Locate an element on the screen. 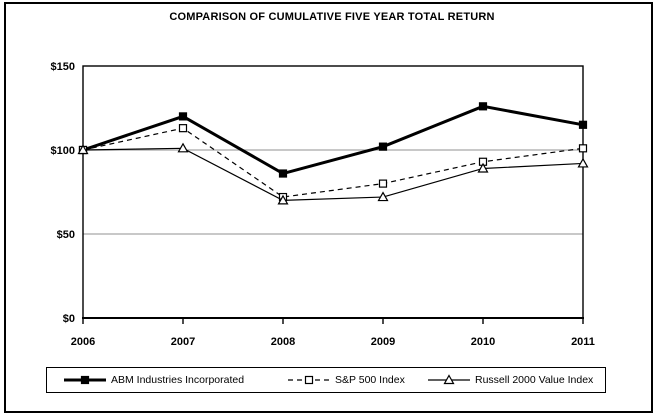  x-tick-label: 2009 is located at coordinates (383, 342).